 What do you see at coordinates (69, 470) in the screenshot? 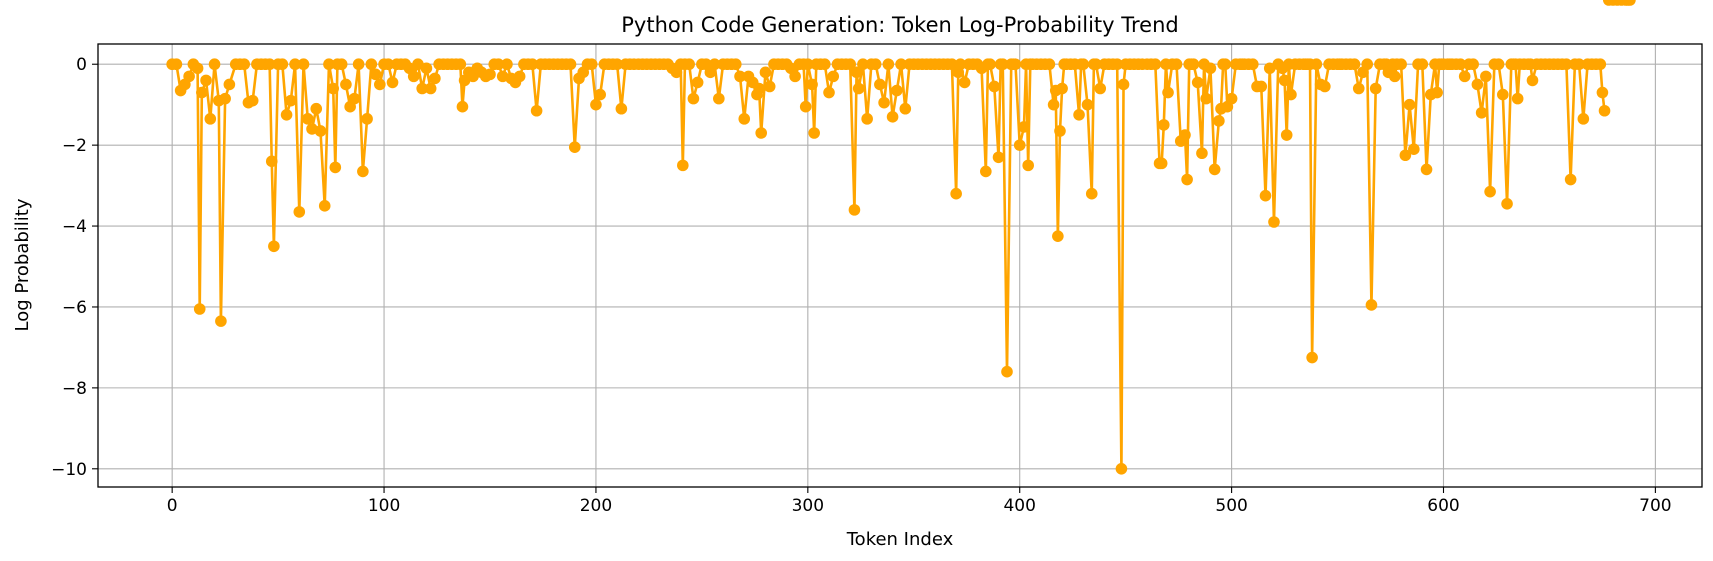
I see `y-tick-label: −10` at bounding box center [69, 470].